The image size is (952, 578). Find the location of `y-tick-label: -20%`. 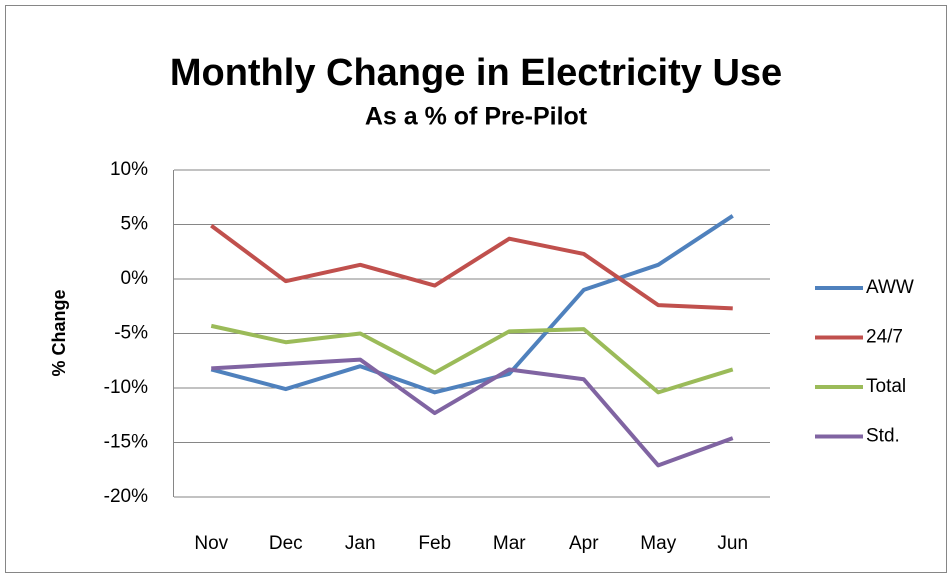

y-tick-label: -20% is located at coordinates (126, 496).